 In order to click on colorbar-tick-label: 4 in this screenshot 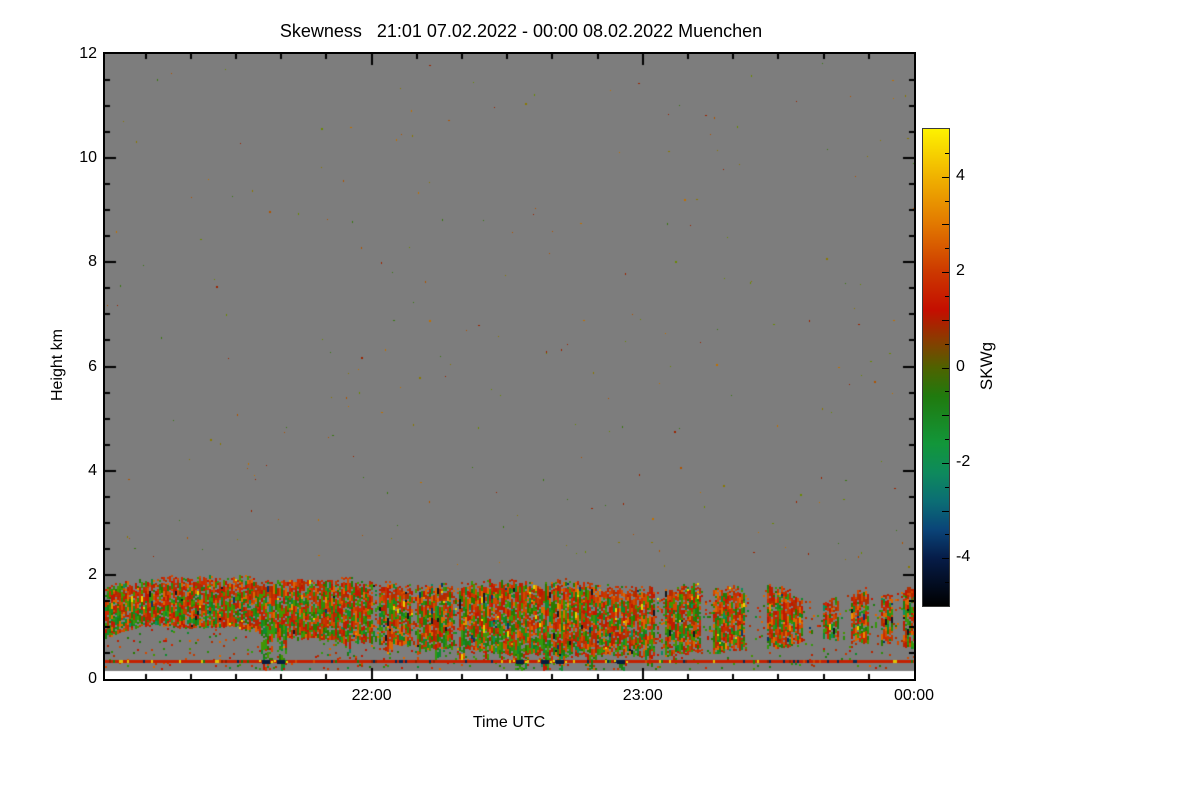, I will do `click(960, 175)`.